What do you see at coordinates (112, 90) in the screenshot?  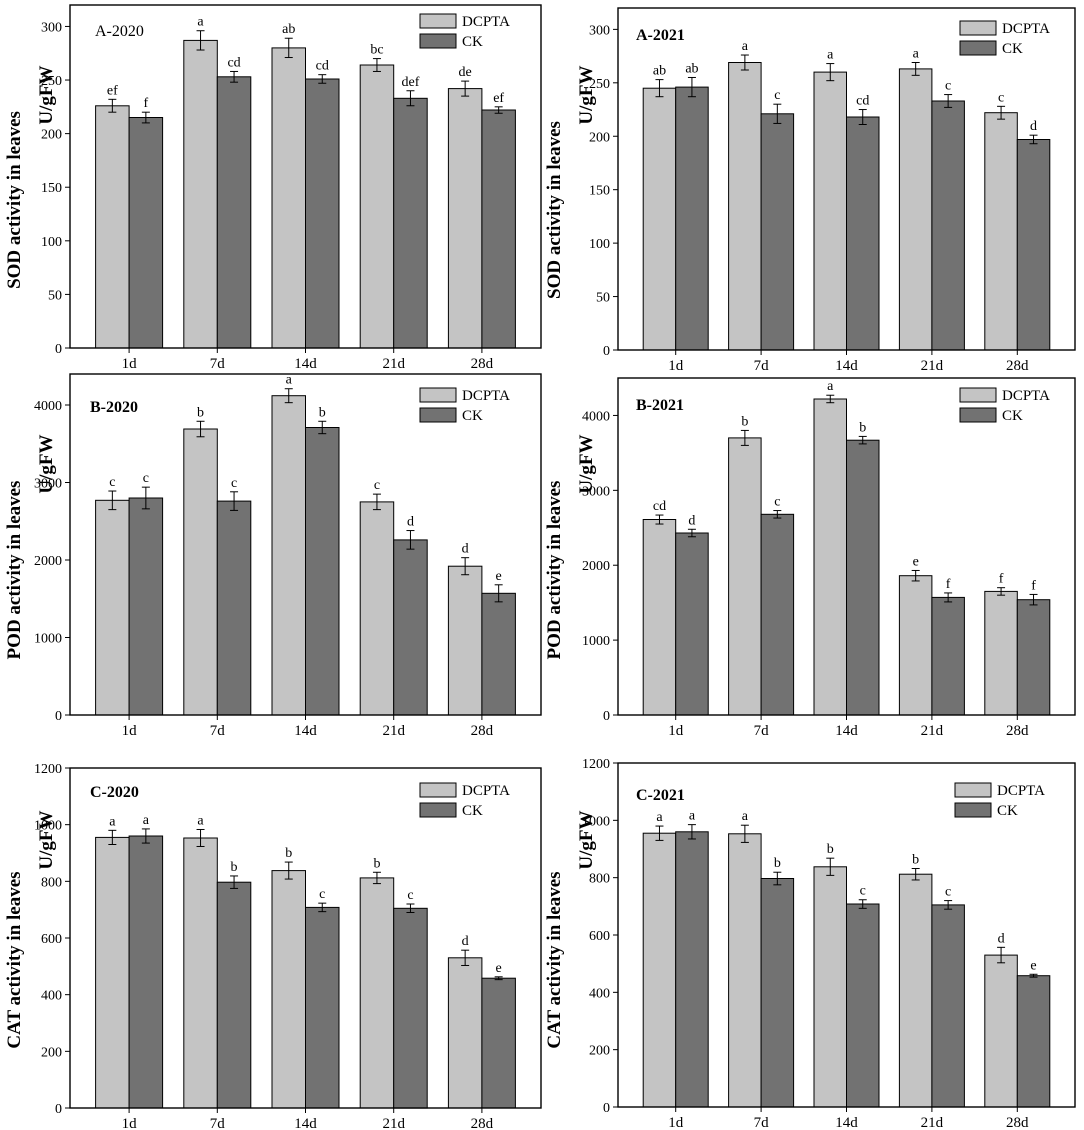 I see `significance-label: ef` at bounding box center [112, 90].